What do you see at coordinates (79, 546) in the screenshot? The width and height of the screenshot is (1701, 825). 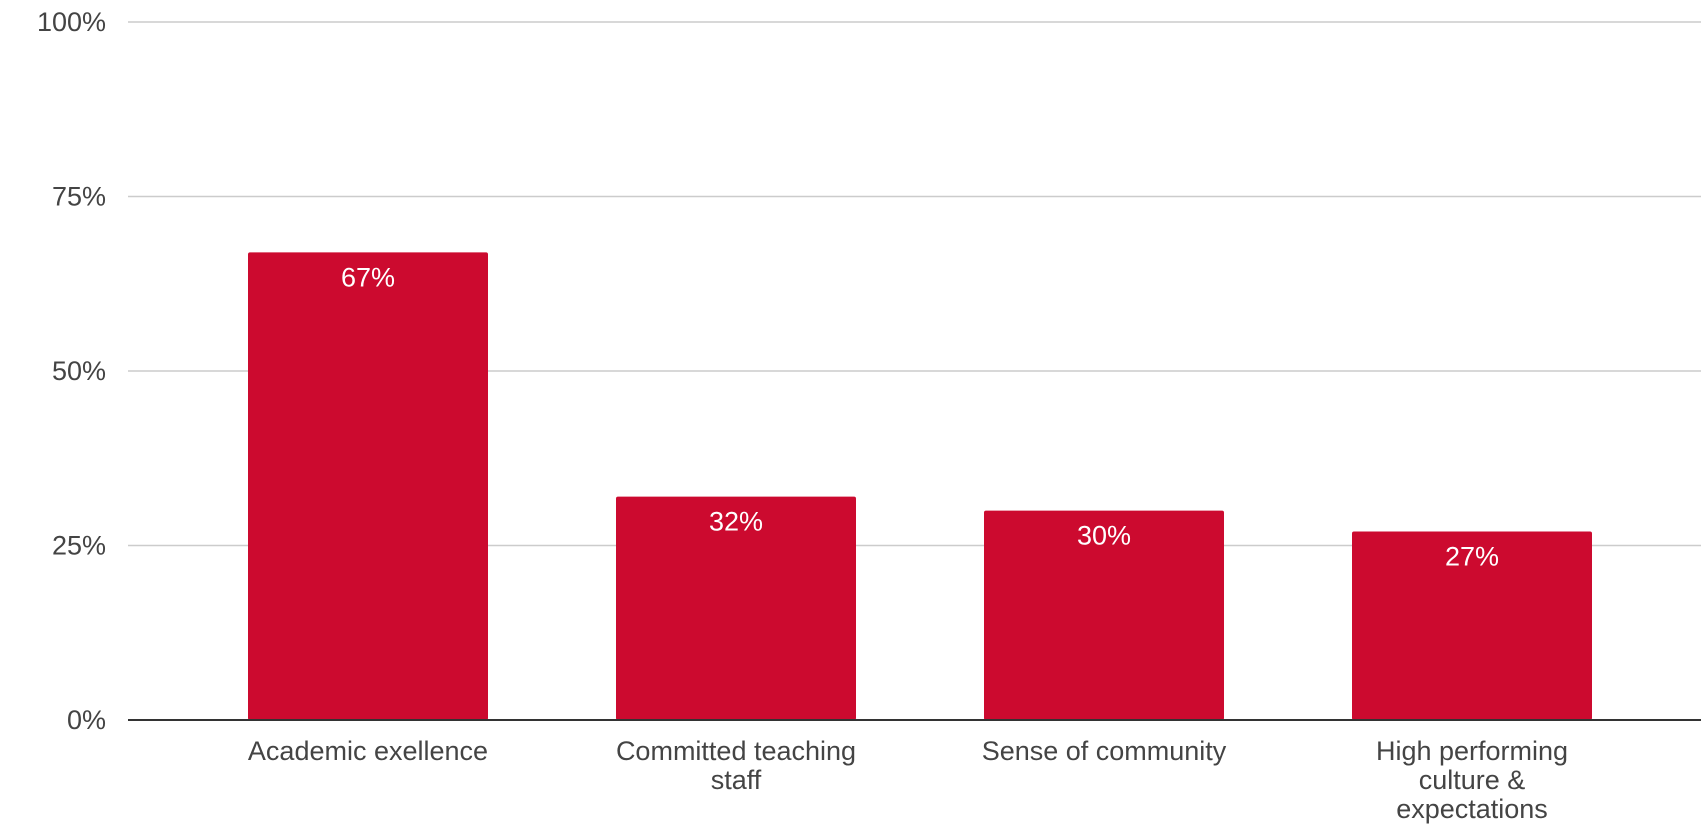 I see `y-tick-label: 25%` at bounding box center [79, 546].